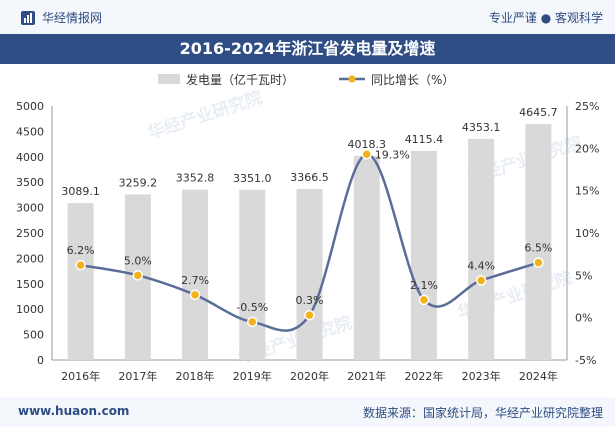 Image resolution: width=615 pixels, height=427 pixels. I want to click on tagline: 专业严谨 ● 客观科学, so click(545, 18).